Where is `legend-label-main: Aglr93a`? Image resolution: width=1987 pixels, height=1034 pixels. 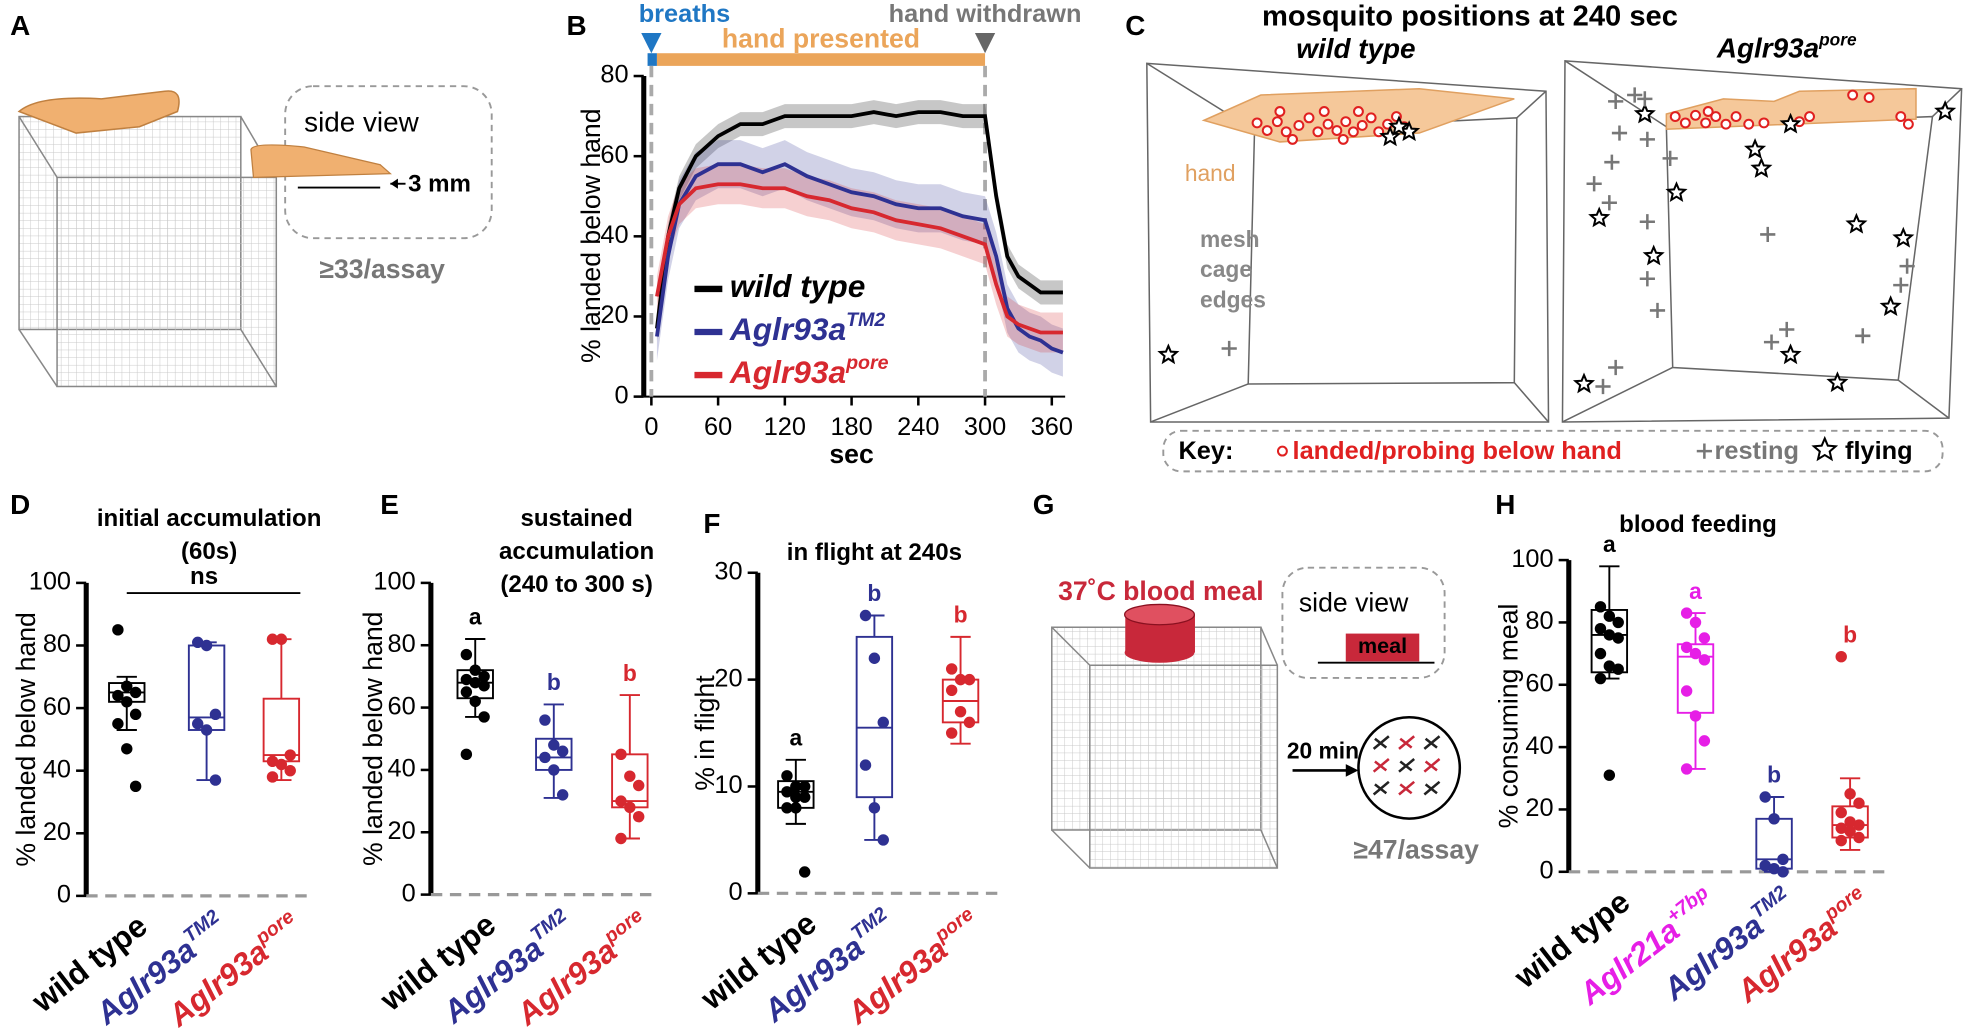 legend-label-main: Aglr93a is located at coordinates (787, 329).